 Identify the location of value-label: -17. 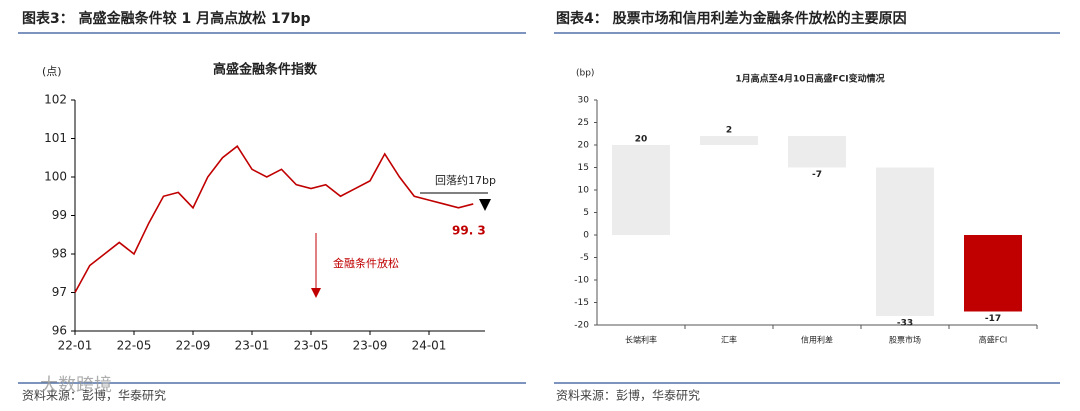
(993, 319).